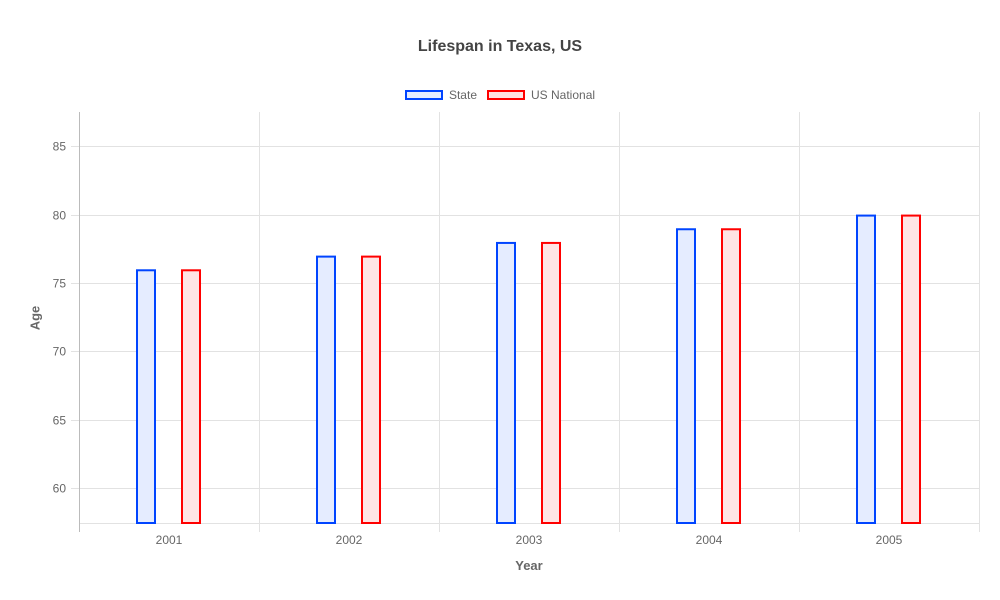 The image size is (1000, 600). I want to click on y-tick-label: 85, so click(60, 147).